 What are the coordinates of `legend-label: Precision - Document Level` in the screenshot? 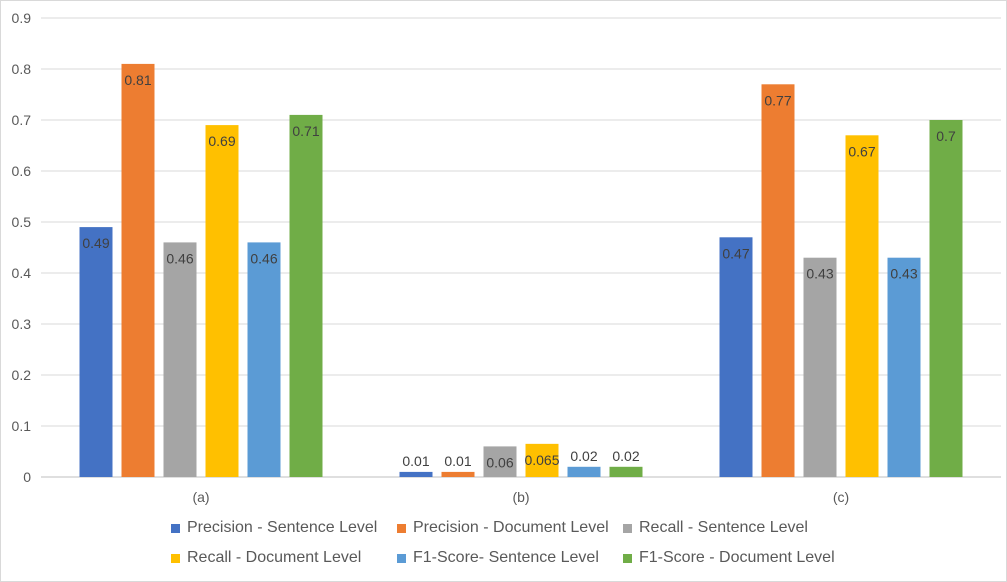 It's located at (511, 527).